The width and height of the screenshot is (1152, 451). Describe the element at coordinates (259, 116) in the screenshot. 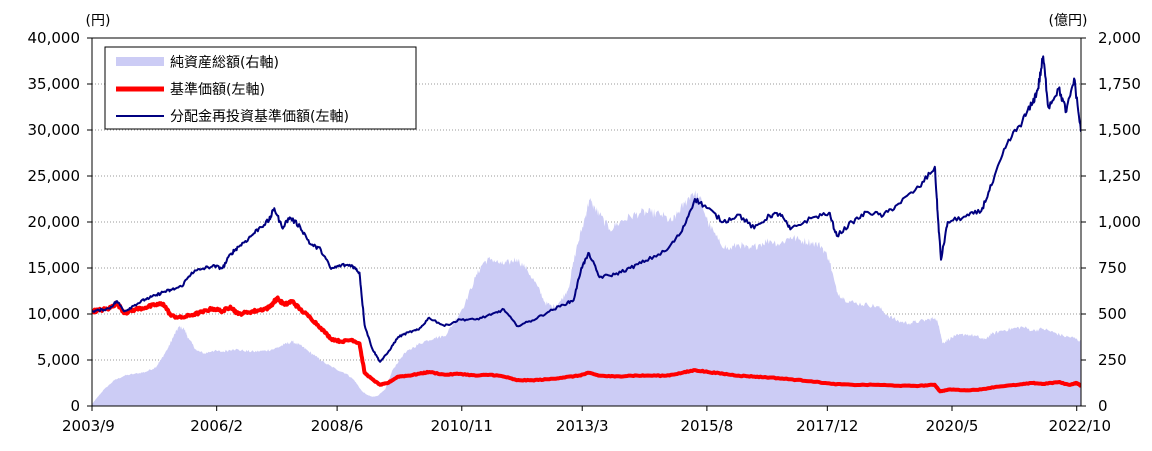

I see `legend-label-reinvested-nav: 分配金再投資基準価額(左軸)` at that location.